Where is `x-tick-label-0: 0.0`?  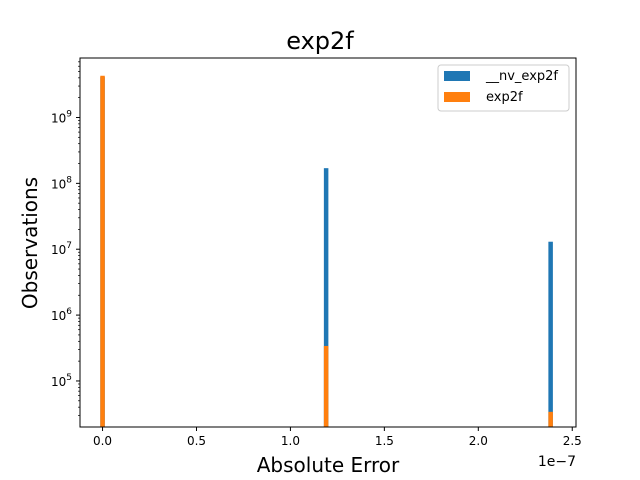 x-tick-label-0: 0.0 is located at coordinates (102, 441).